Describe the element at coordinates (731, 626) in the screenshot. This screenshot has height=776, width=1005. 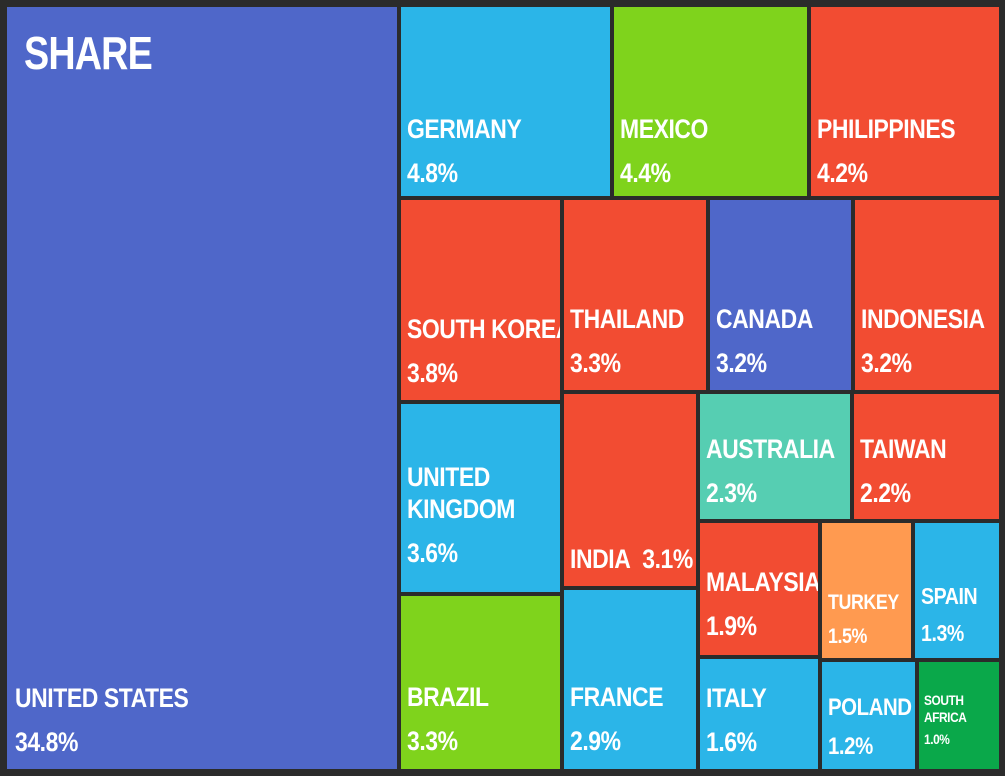
I see `tile-value: 1.9%` at that location.